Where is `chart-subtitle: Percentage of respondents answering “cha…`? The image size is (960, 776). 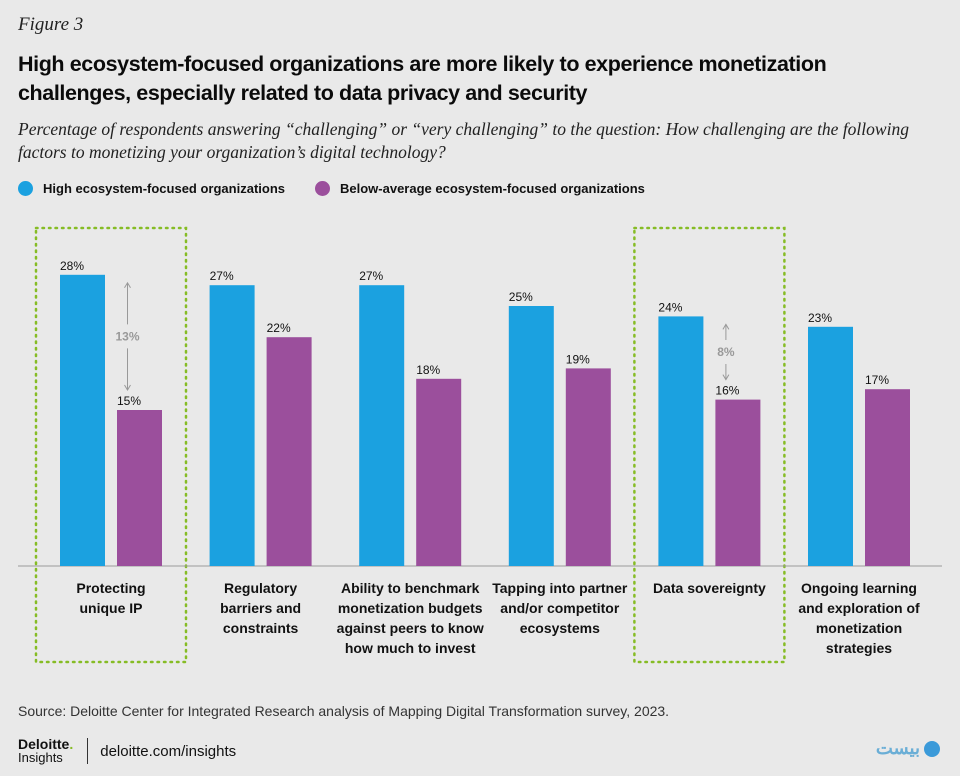 chart-subtitle: Percentage of respondents answering “cha… is located at coordinates (463, 140).